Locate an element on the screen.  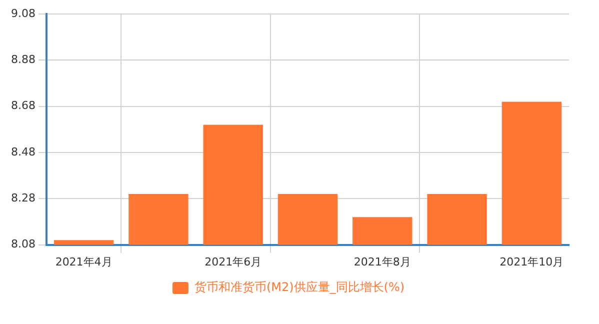
x-tick-label: 2021年10月 is located at coordinates (532, 261).